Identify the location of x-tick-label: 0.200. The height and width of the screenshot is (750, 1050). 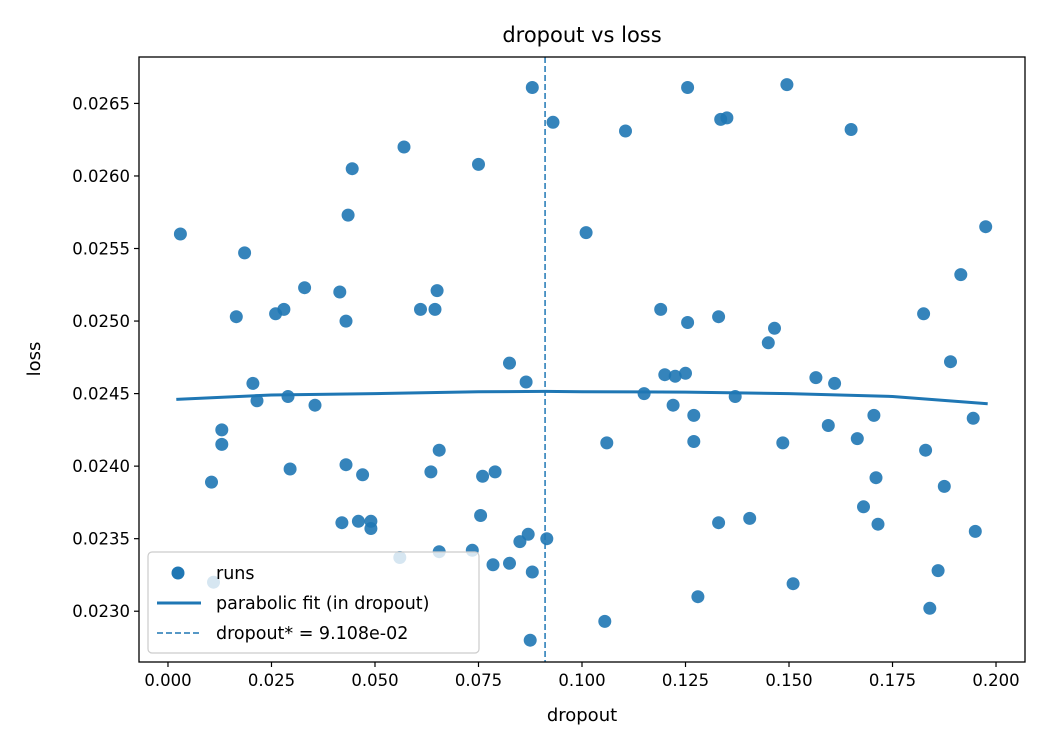
(995, 680).